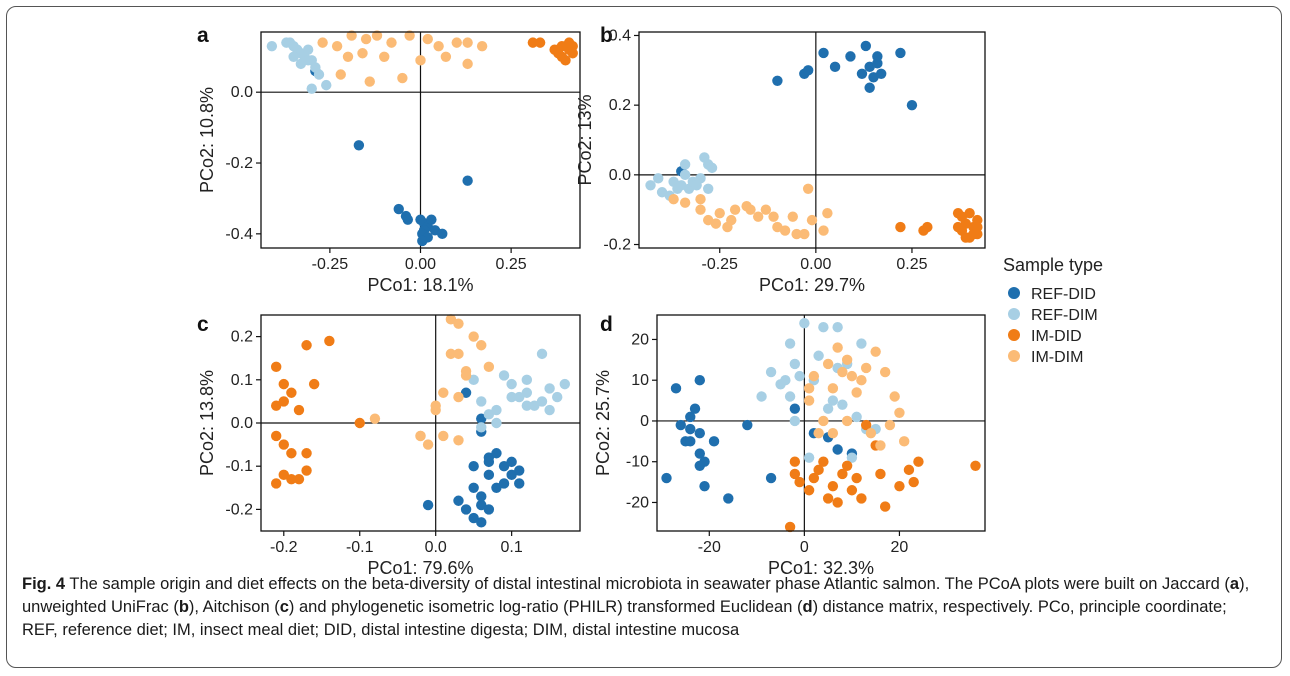 The height and width of the screenshot is (676, 1290). What do you see at coordinates (242, 92) in the screenshot?
I see `y-tick-label: 0.0` at bounding box center [242, 92].